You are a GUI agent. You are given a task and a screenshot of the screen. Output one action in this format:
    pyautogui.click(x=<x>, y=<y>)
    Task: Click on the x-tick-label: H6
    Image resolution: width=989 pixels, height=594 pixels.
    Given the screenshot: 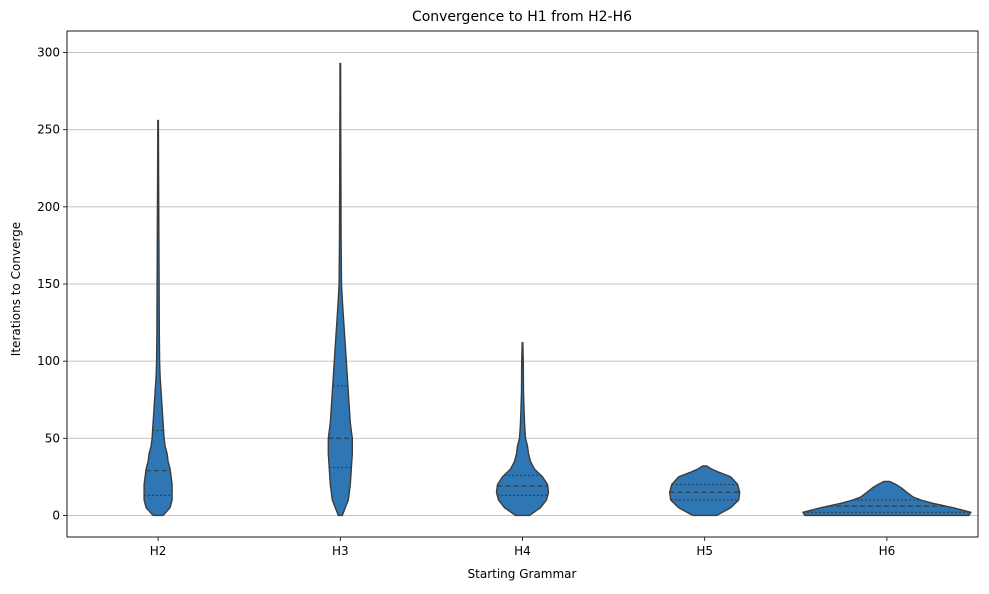 What is the action you would take?
    pyautogui.click(x=887, y=551)
    